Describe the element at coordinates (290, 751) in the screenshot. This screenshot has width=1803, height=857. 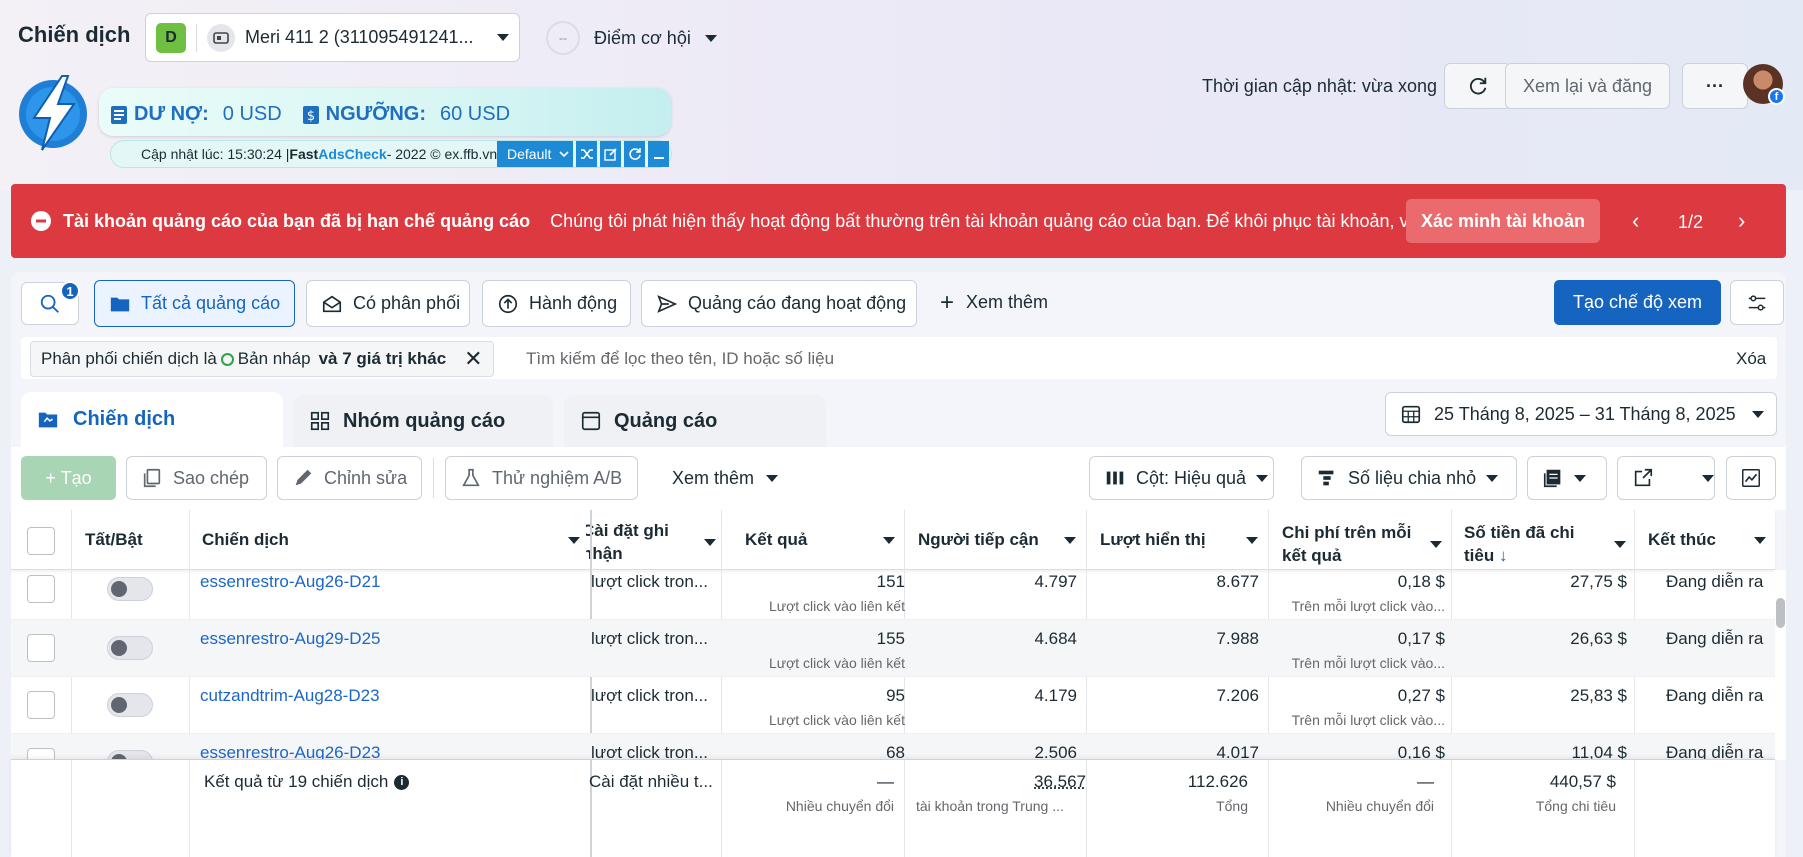
I see `campaign-name-link: essenrestro-Aug26-D23` at that location.